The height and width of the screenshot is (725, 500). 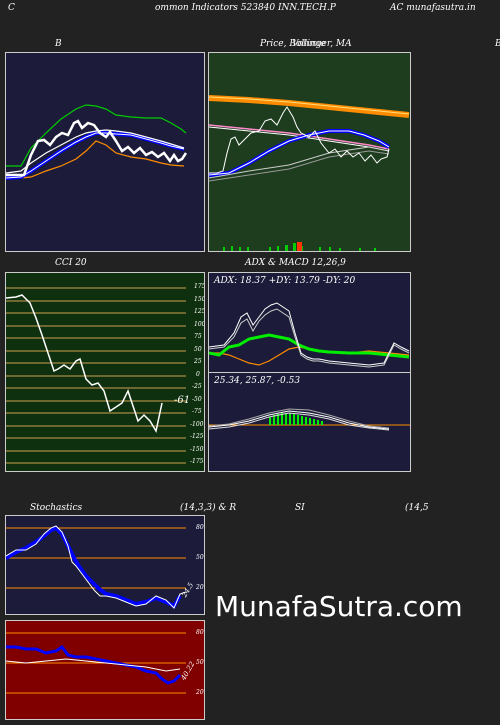 I want to click on bollinger-chart, so click(x=105, y=152).